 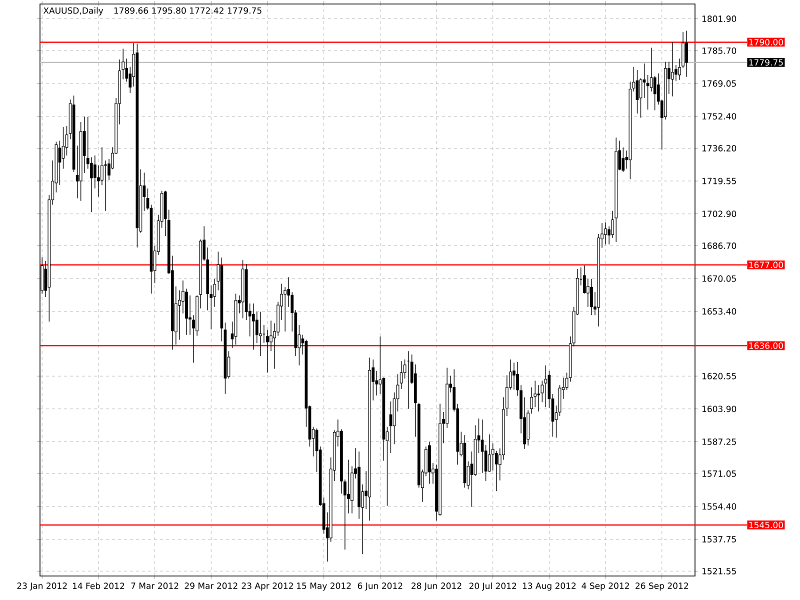 What do you see at coordinates (492, 586) in the screenshot?
I see `x-tick-label: 20 Jul 2012` at bounding box center [492, 586].